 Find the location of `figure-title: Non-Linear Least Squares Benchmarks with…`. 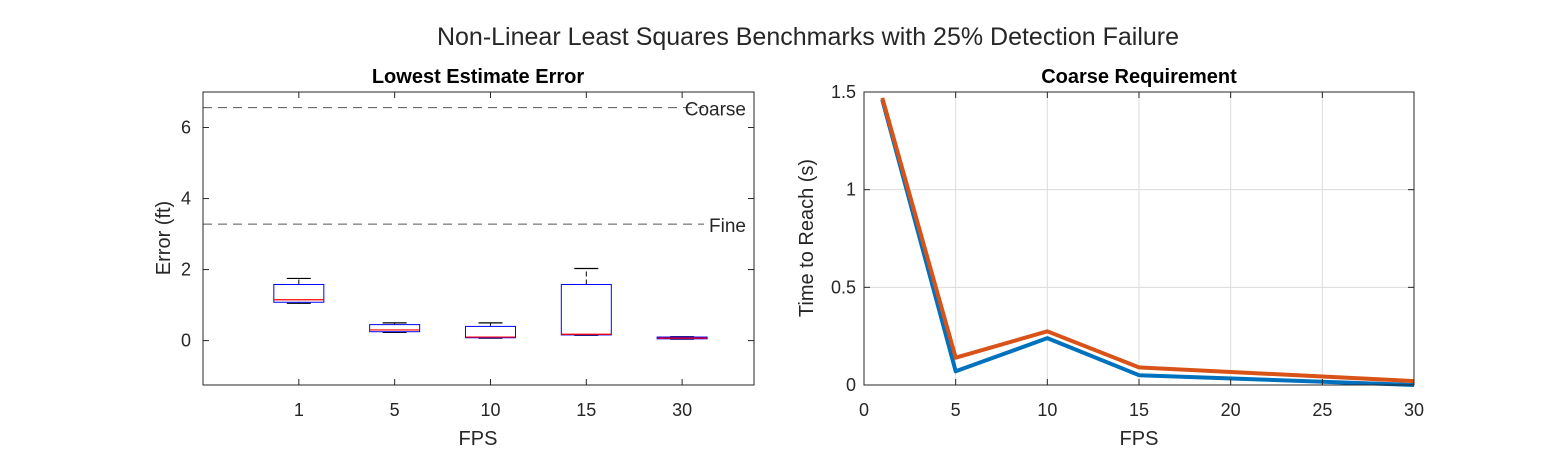

figure-title: Non-Linear Least Squares Benchmarks with… is located at coordinates (808, 37).